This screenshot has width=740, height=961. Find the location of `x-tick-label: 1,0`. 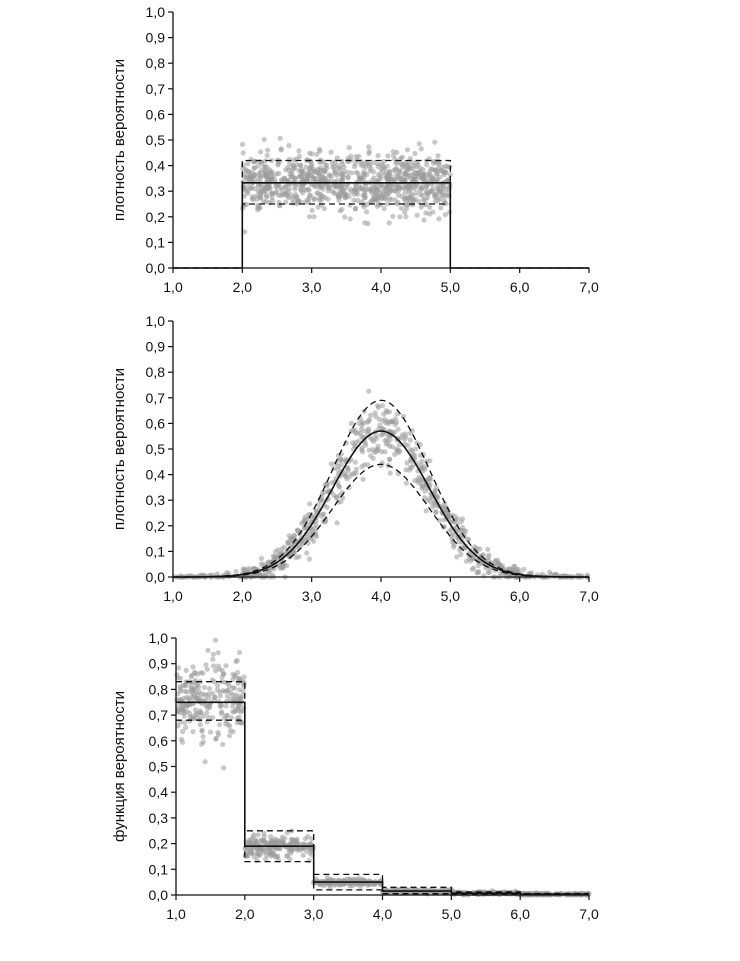

x-tick-label: 1,0 is located at coordinates (176, 914).